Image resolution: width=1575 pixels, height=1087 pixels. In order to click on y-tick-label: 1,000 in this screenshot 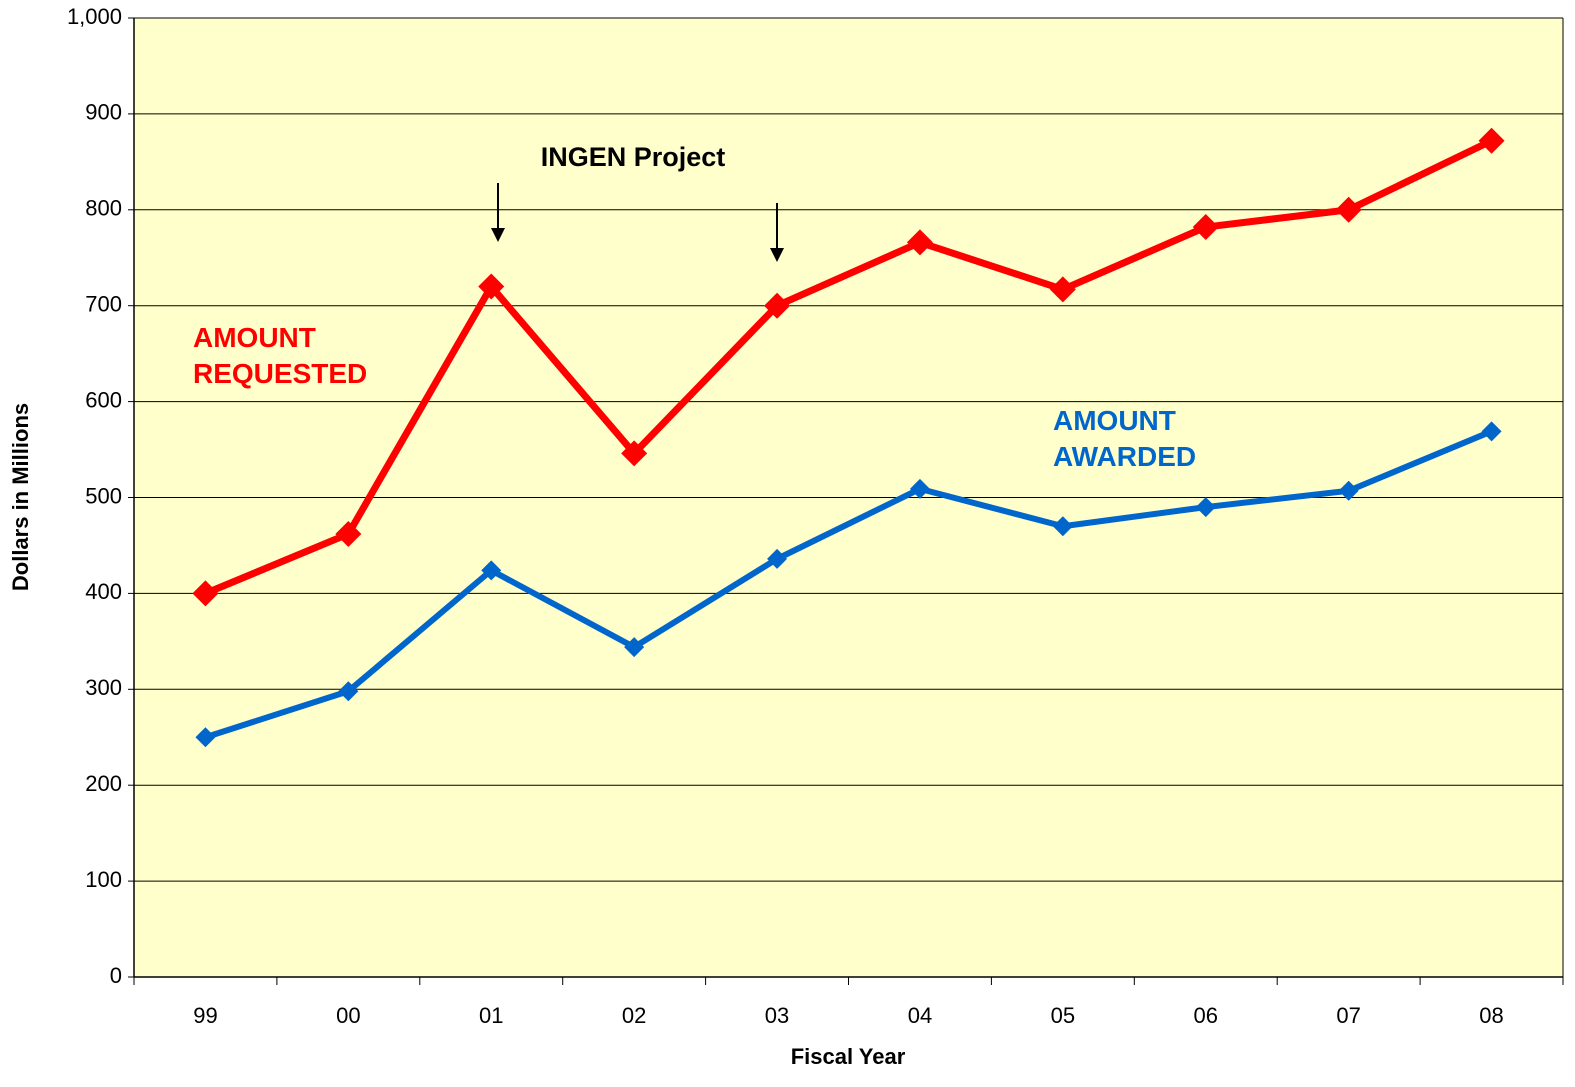, I will do `click(94, 16)`.